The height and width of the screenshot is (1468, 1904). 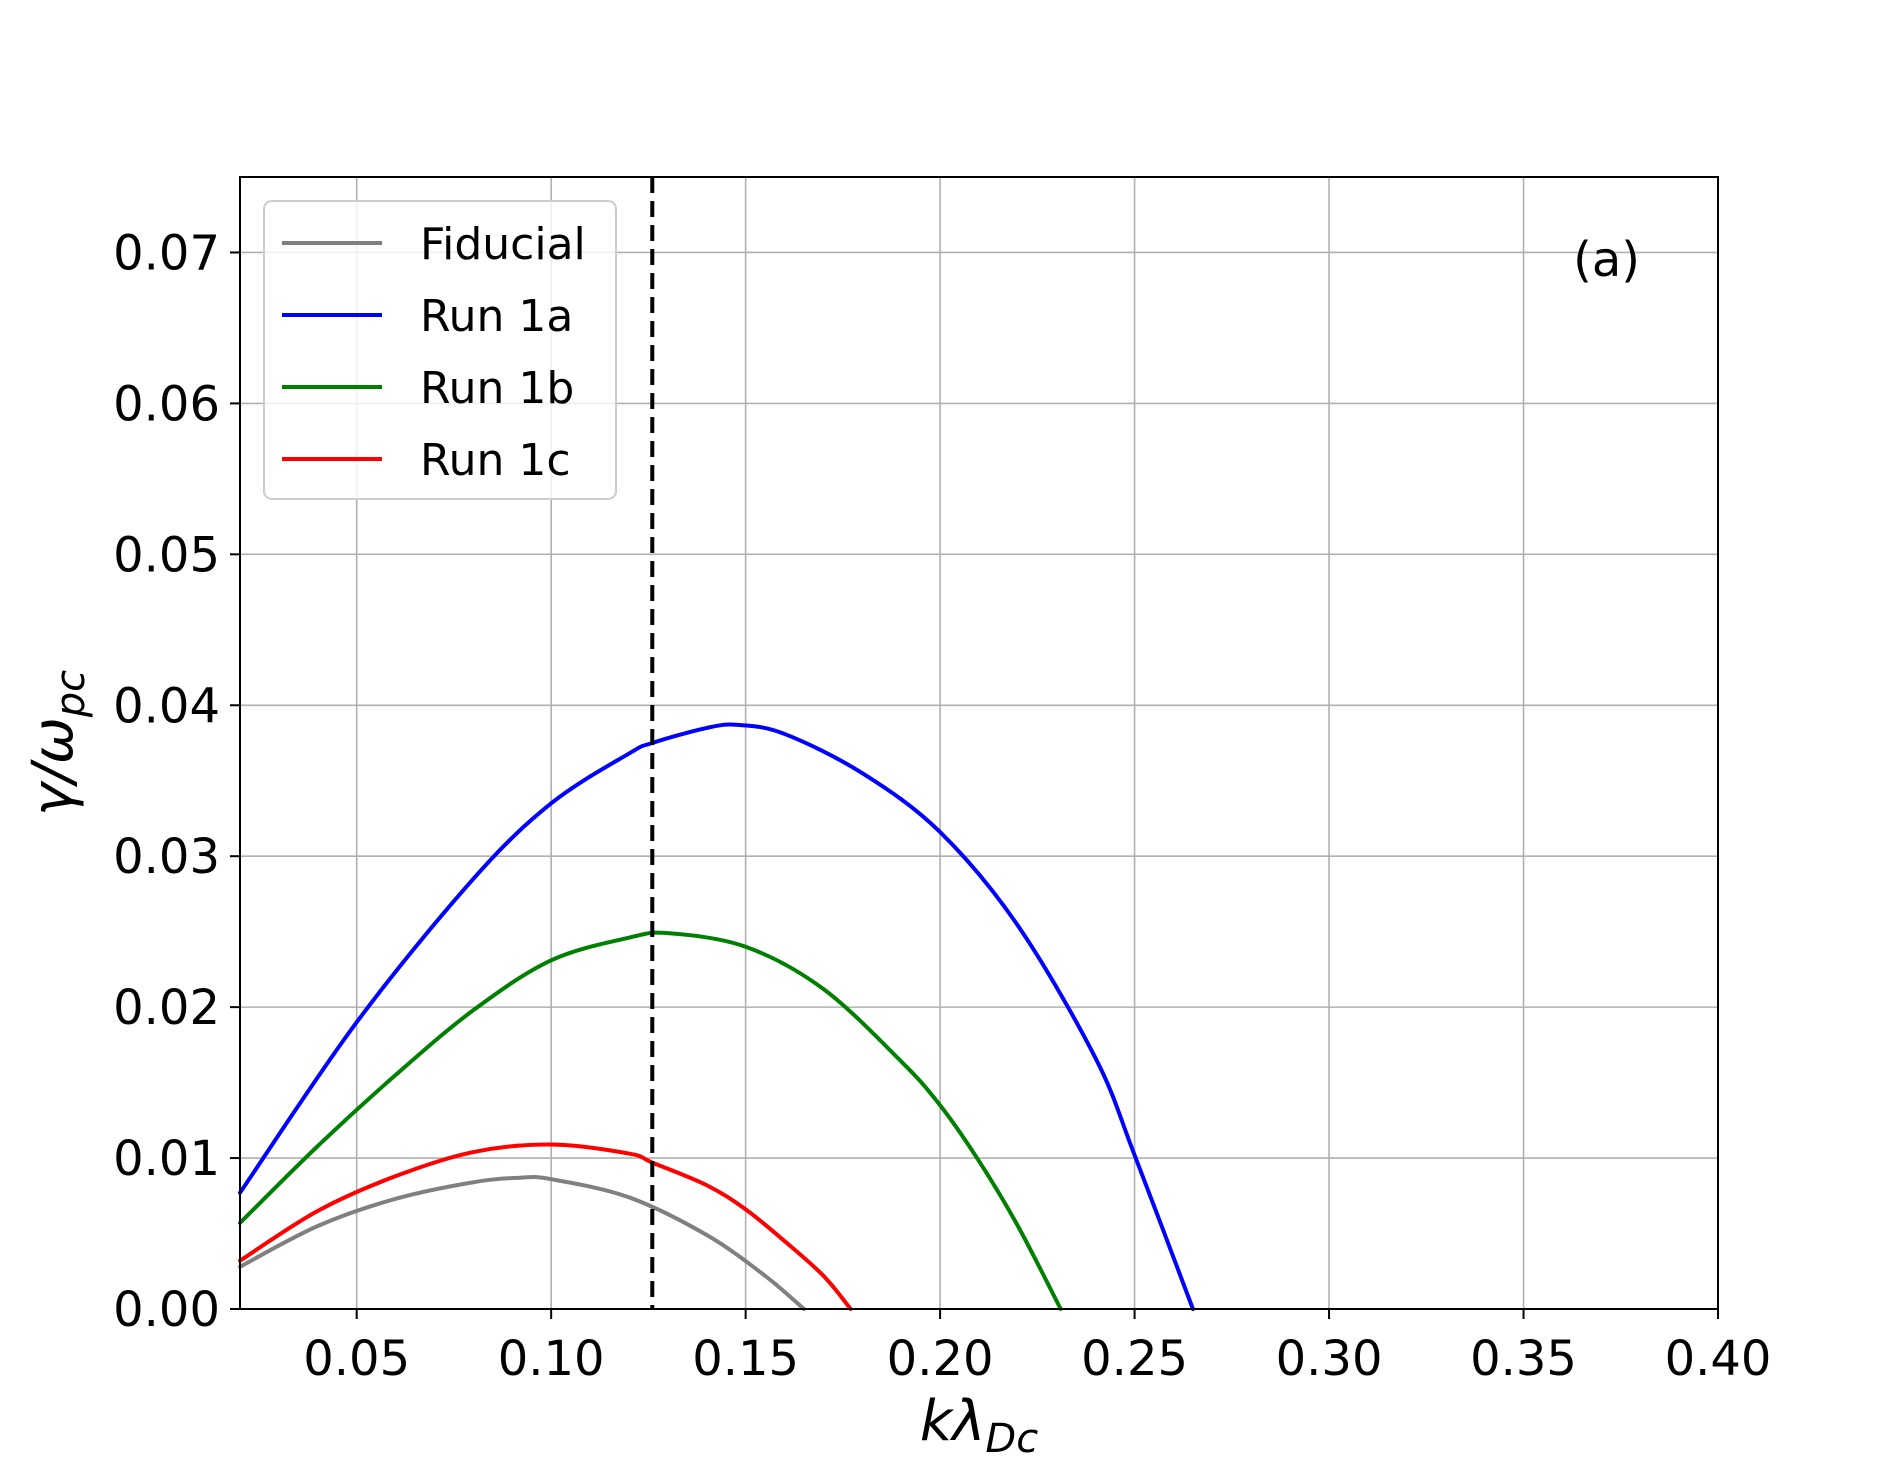 I want to click on y-tick-label: 0.03, so click(x=166, y=857).